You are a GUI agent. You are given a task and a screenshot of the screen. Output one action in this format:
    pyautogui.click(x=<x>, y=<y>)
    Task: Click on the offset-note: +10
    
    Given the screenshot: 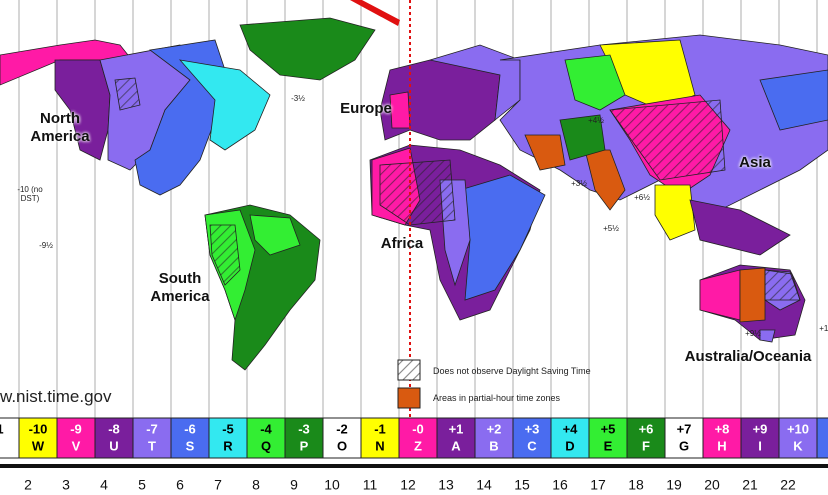 What is the action you would take?
    pyautogui.click(x=823, y=328)
    